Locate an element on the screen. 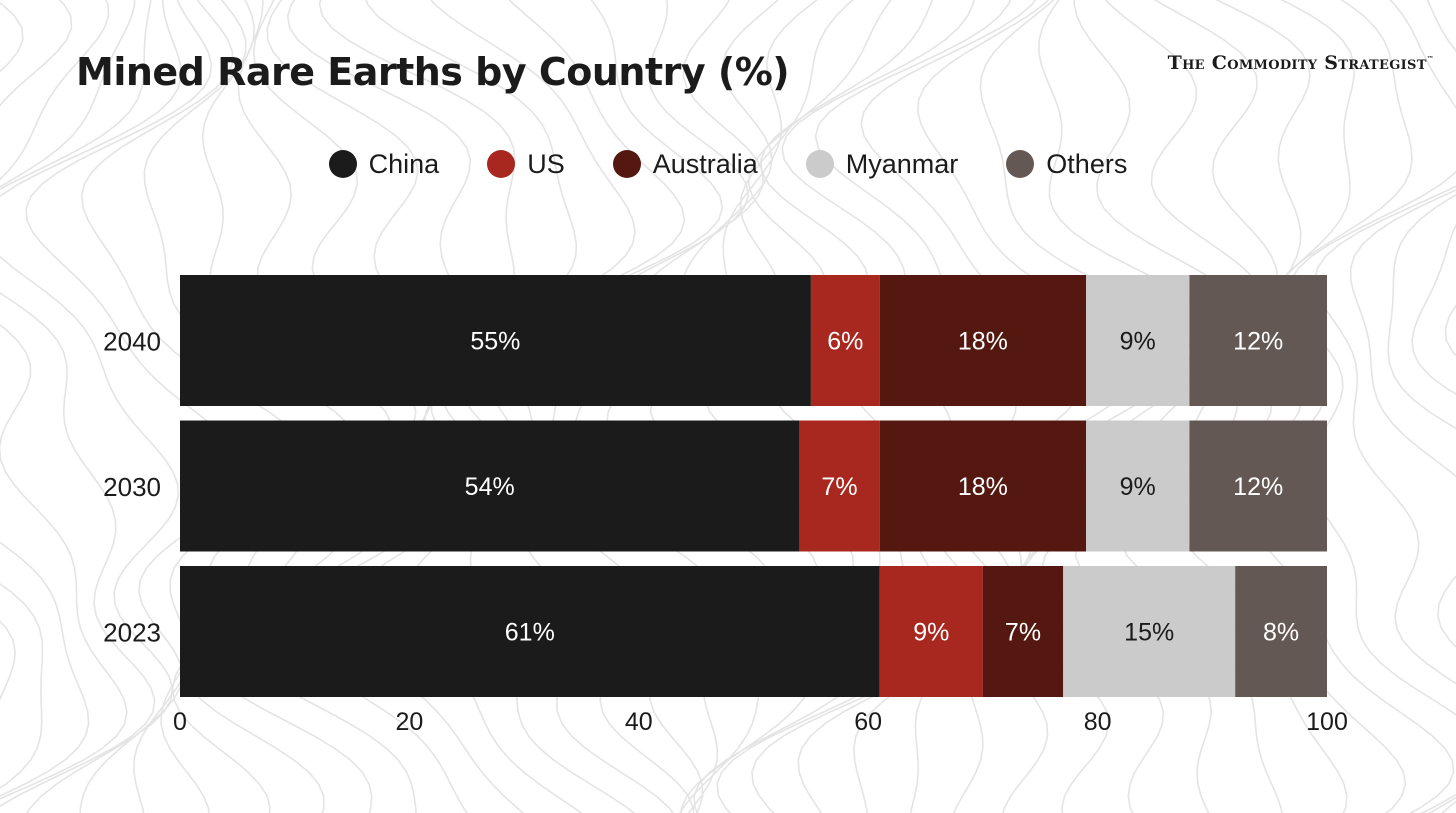 The height and width of the screenshot is (813, 1456). data-label: 55% is located at coordinates (495, 342).